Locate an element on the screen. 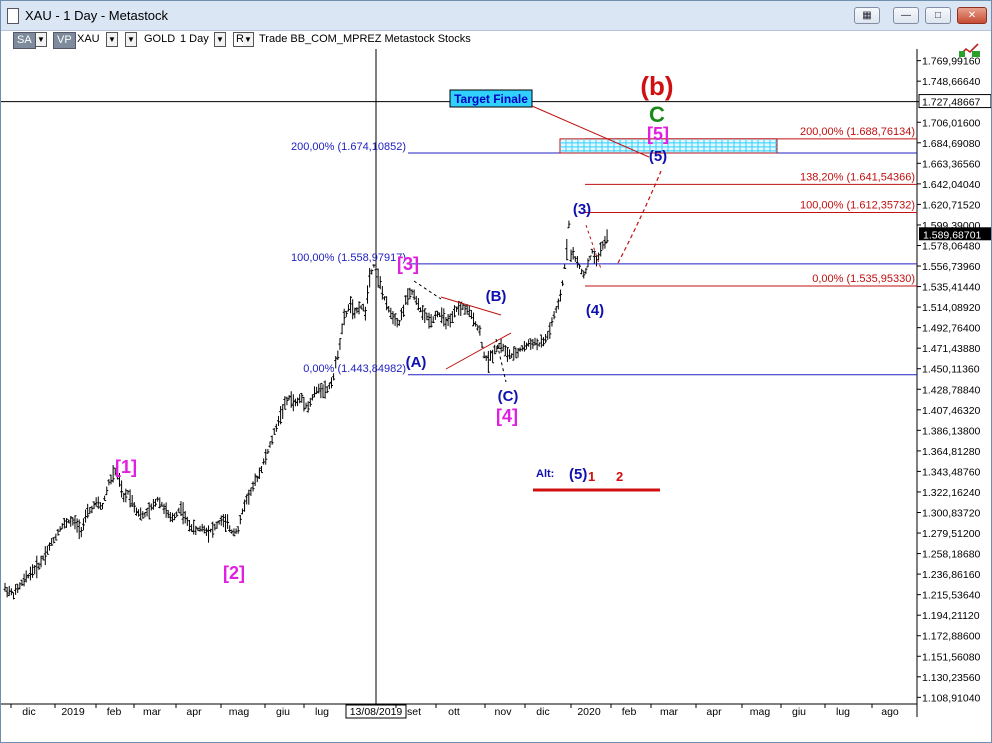 This screenshot has width=992, height=743. y-tick-label: 1.471,43880 is located at coordinates (951, 349).